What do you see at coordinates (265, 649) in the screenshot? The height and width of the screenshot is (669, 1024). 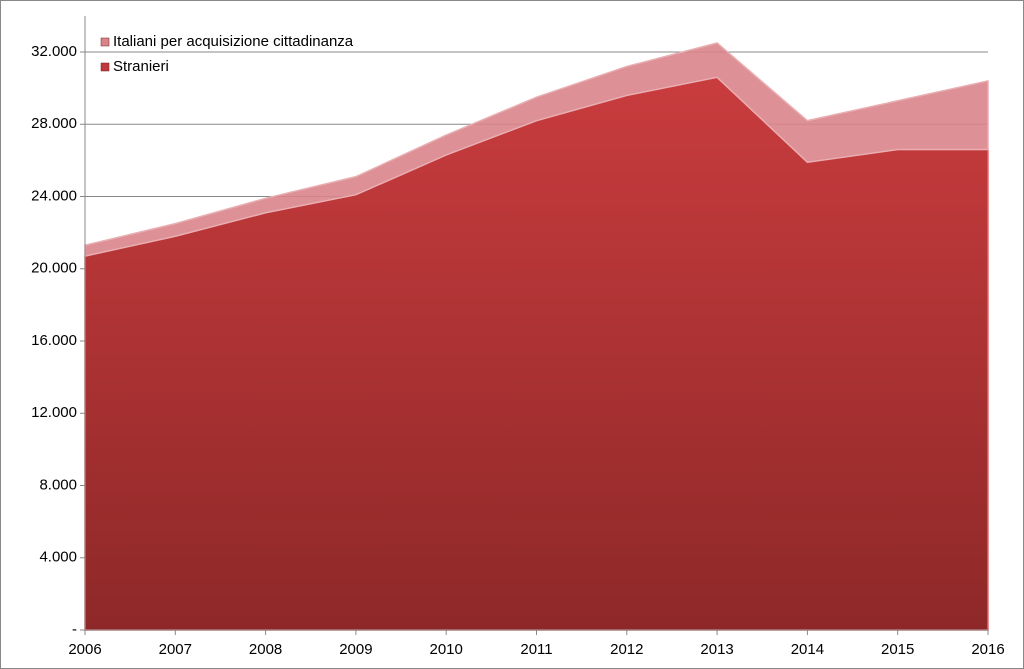 I see `x-tick-label: 2008` at bounding box center [265, 649].